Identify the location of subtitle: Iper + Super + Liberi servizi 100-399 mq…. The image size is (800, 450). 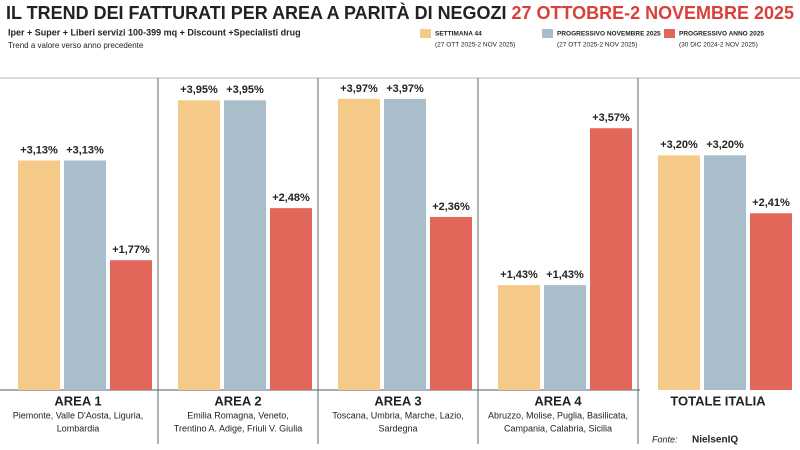
(154, 32).